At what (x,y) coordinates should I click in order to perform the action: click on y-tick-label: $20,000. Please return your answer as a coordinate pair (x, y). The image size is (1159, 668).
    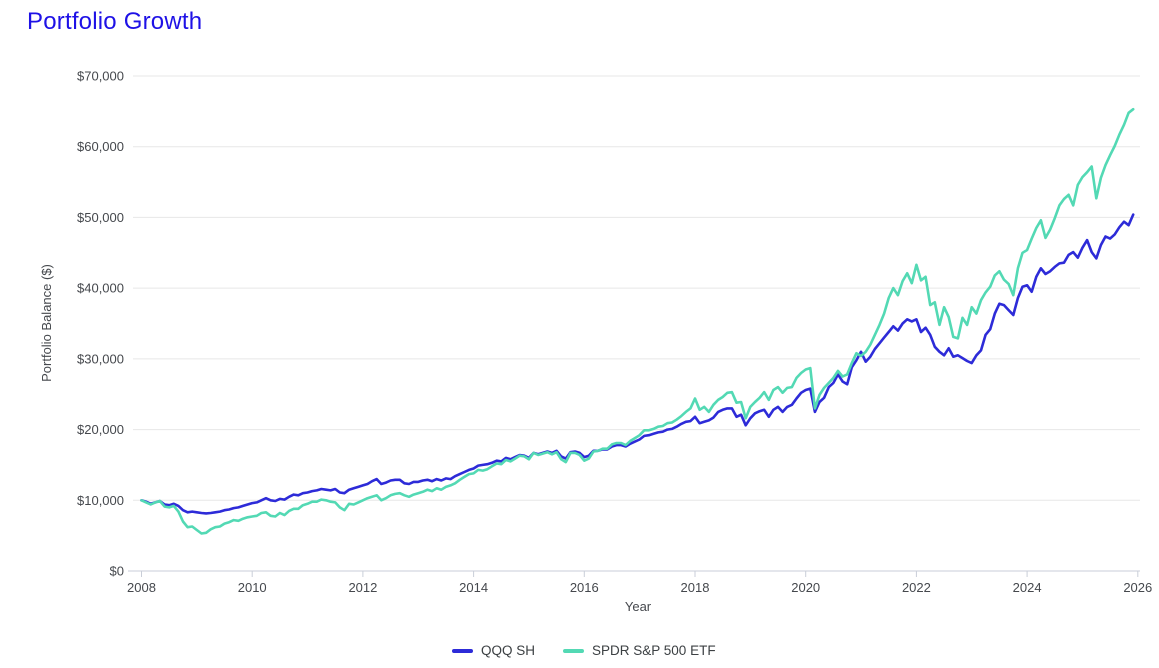
    Looking at the image, I should click on (100, 429).